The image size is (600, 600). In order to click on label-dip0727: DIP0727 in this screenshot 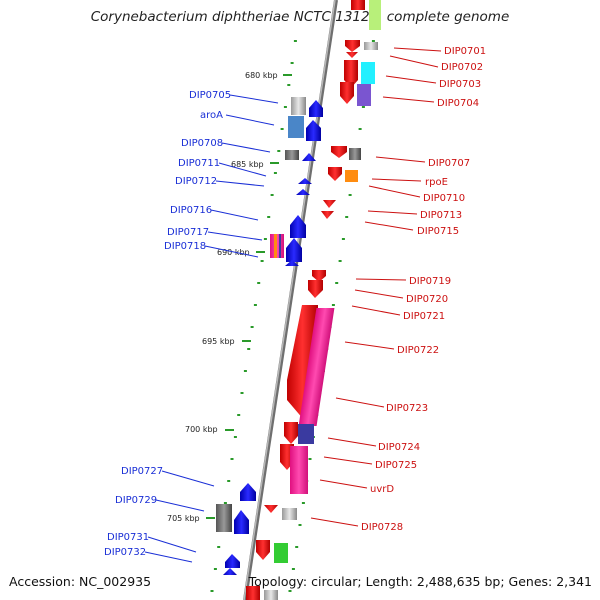, I will do `click(142, 471)`.